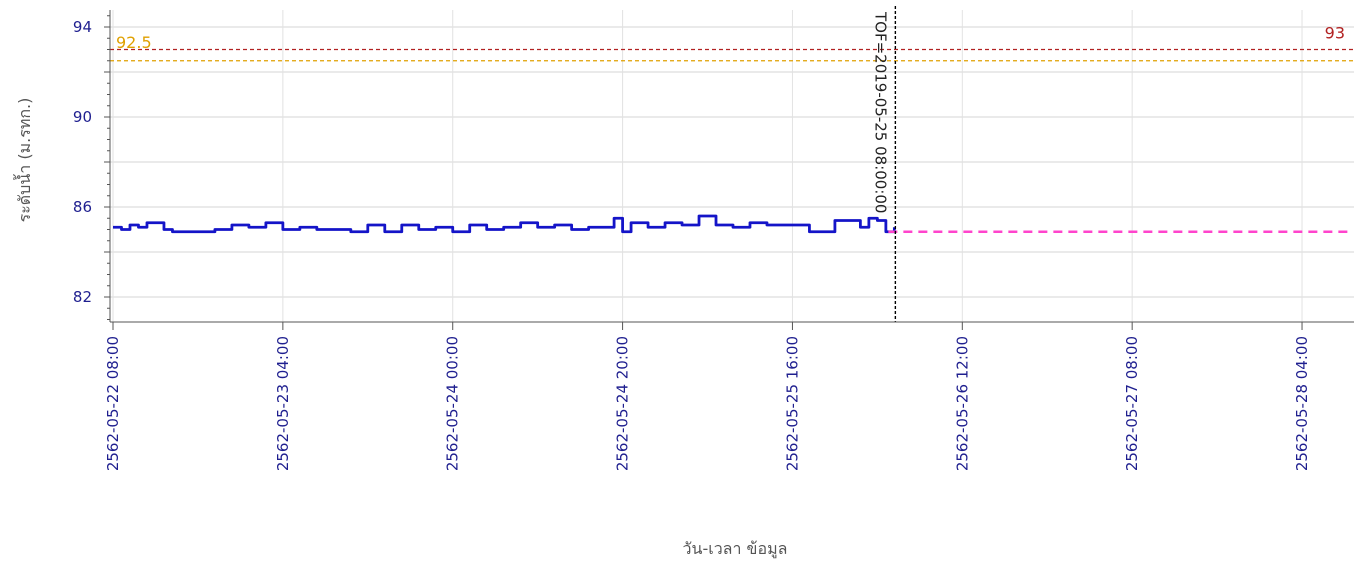  Describe the element at coordinates (962, 403) in the screenshot. I see `x-tick-label: 2562-05-26 12:00` at that location.